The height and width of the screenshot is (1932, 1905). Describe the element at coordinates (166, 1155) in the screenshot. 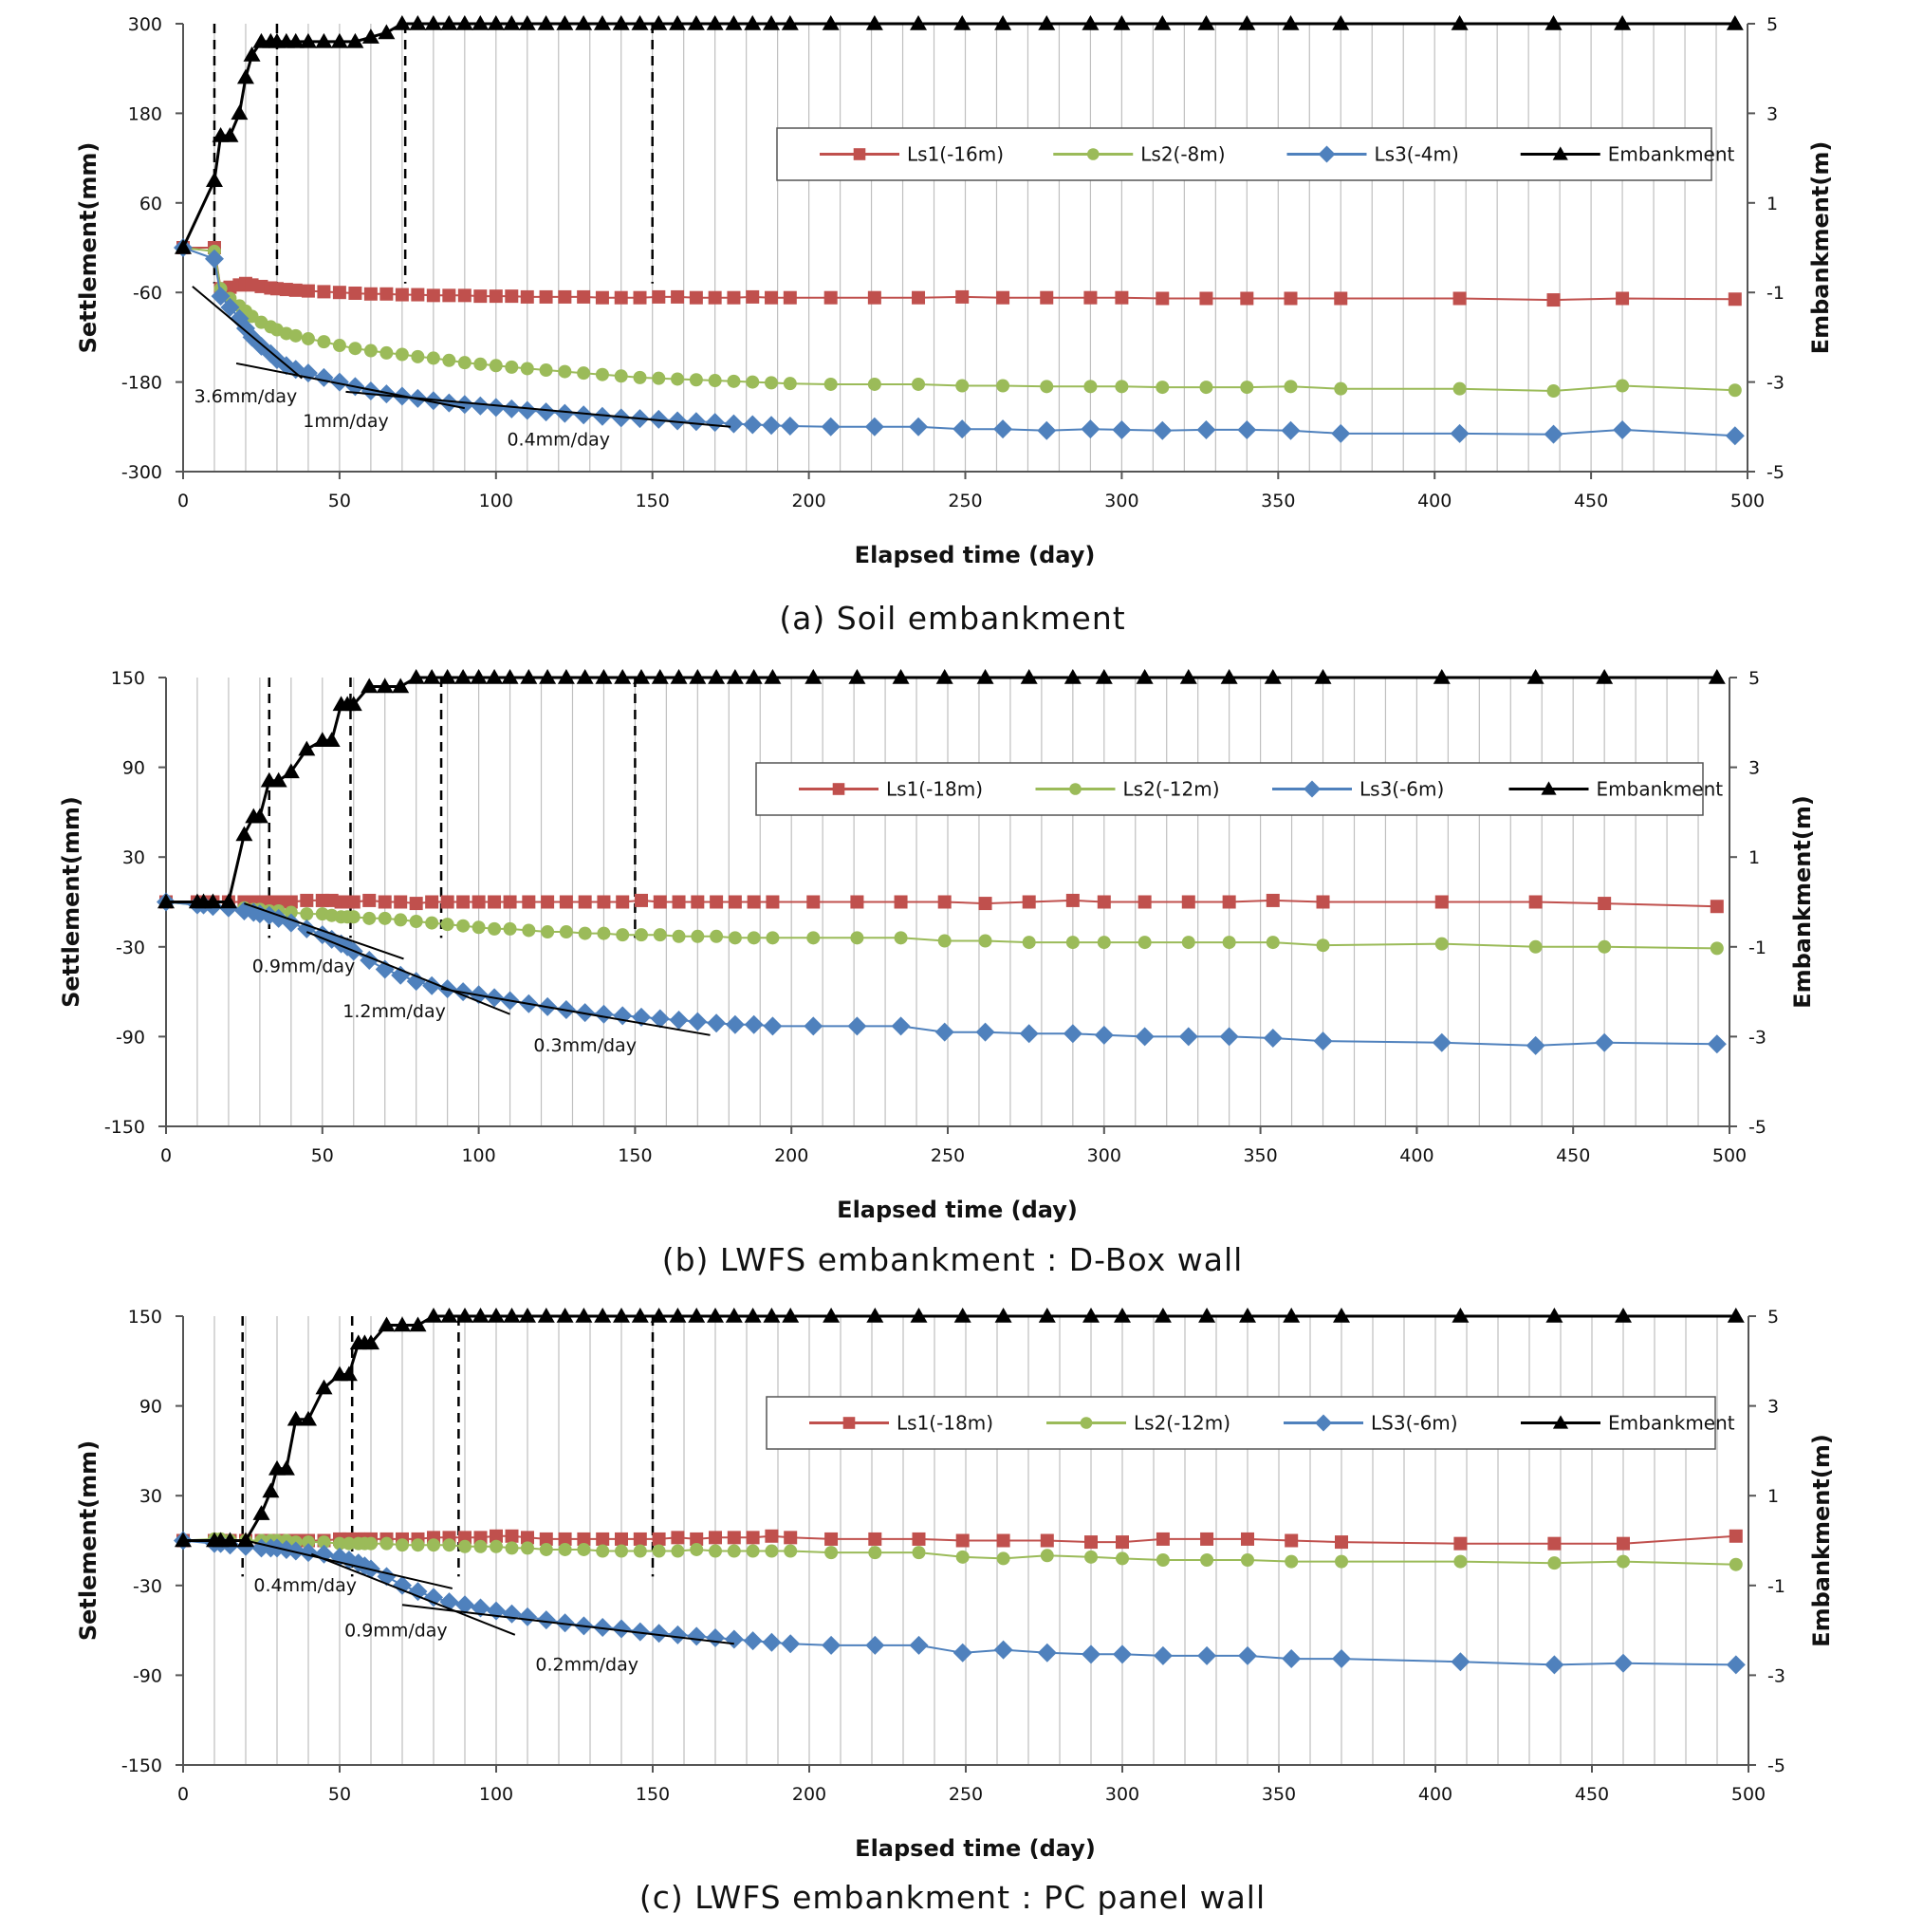

I see `x-tick-label: 0` at that location.